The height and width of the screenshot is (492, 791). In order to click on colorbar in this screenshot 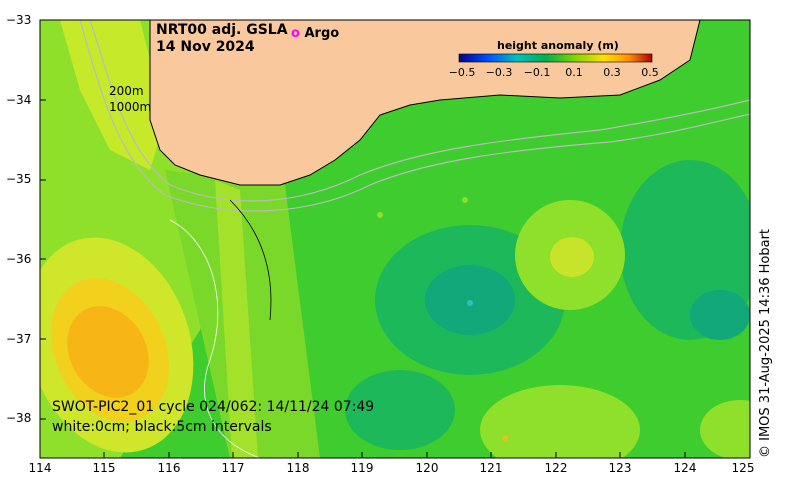, I will do `click(555, 58)`.